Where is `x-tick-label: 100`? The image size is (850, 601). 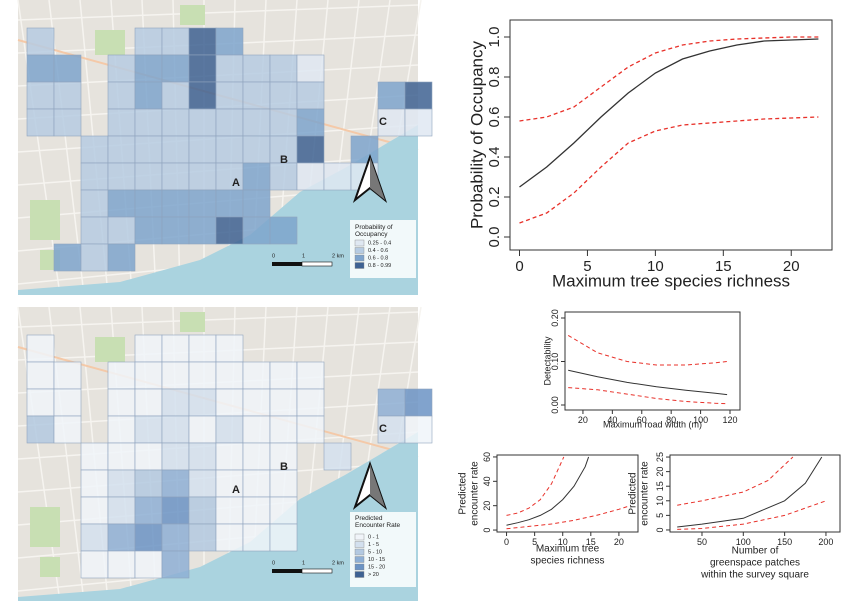 x-tick-label: 100 is located at coordinates (700, 420).